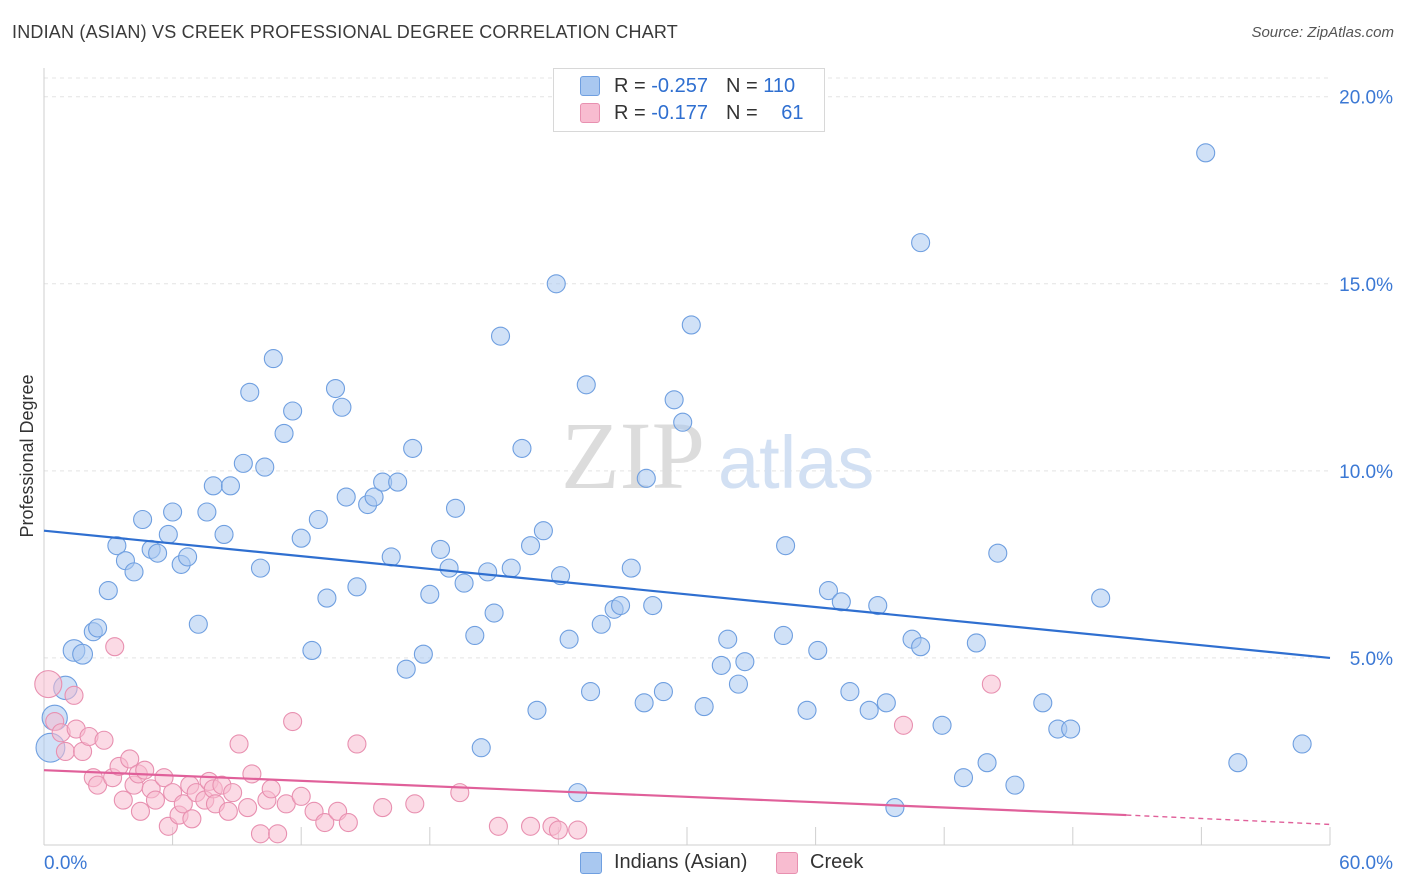  I want to click on watermark: ZIP atlas, so click(717, 455).